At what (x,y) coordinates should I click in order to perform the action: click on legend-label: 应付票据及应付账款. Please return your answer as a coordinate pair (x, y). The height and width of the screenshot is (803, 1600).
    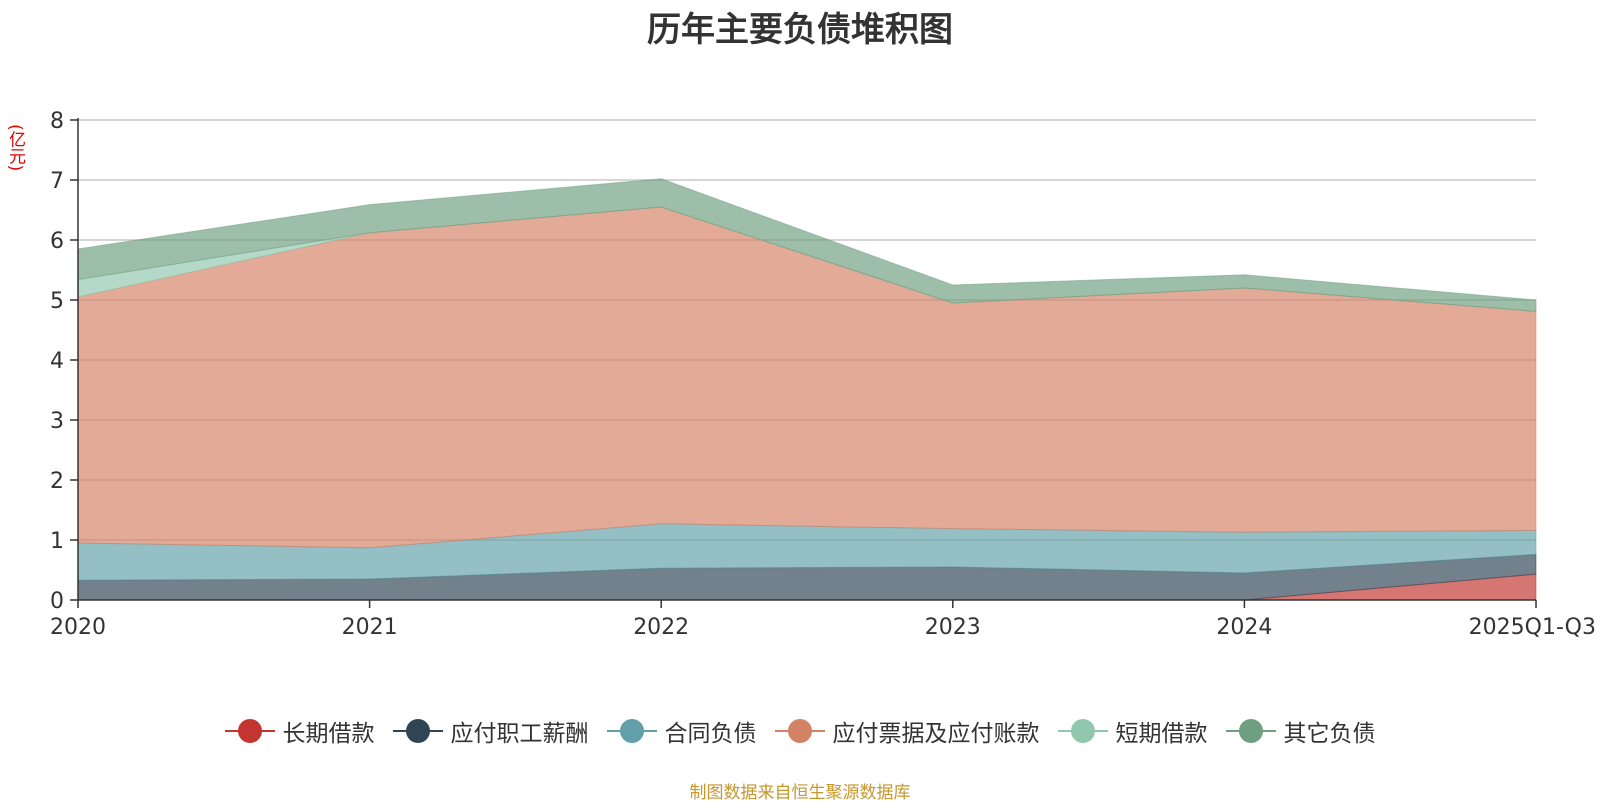
    Looking at the image, I should click on (936, 734).